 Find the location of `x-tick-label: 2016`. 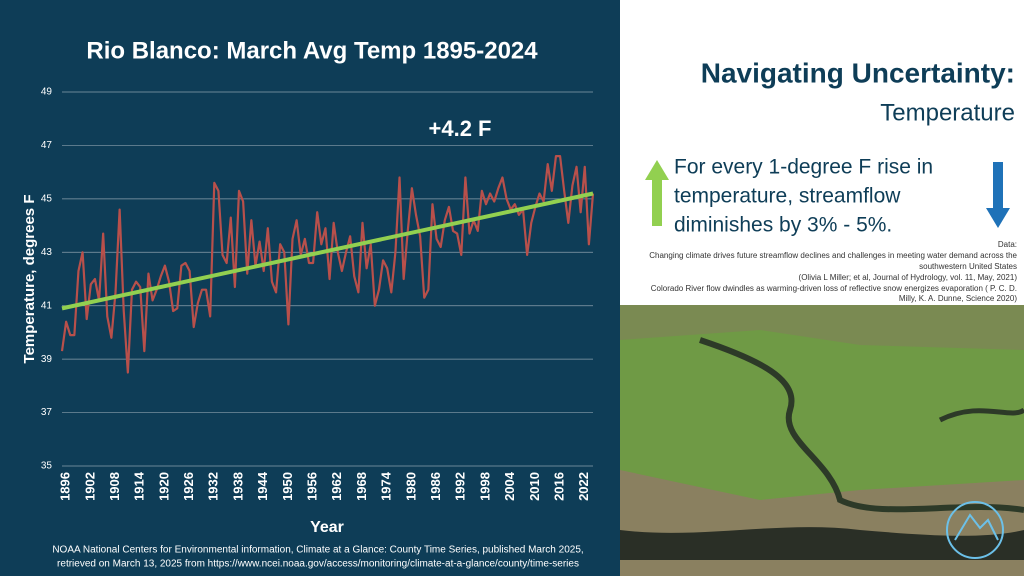

x-tick-label: 2016 is located at coordinates (559, 486).